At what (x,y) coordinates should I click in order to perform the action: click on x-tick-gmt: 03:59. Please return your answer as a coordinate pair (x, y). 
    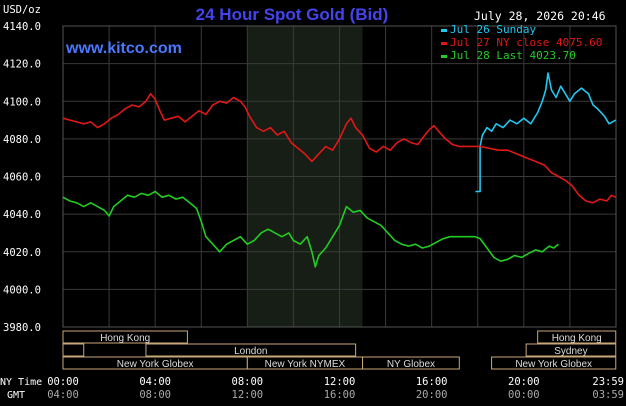
    Looking at the image, I should click on (608, 395).